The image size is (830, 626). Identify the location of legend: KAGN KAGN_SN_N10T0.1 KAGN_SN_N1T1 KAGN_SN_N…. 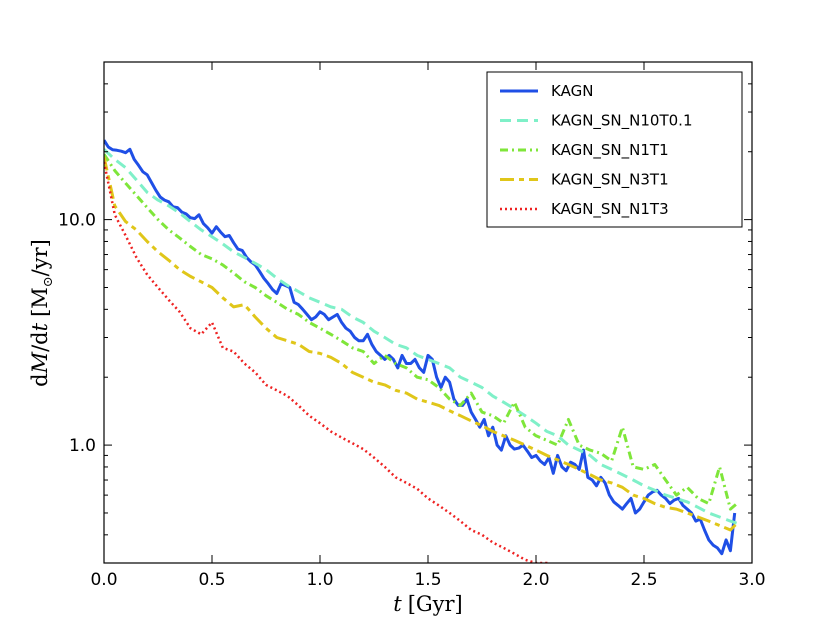
(614, 149).